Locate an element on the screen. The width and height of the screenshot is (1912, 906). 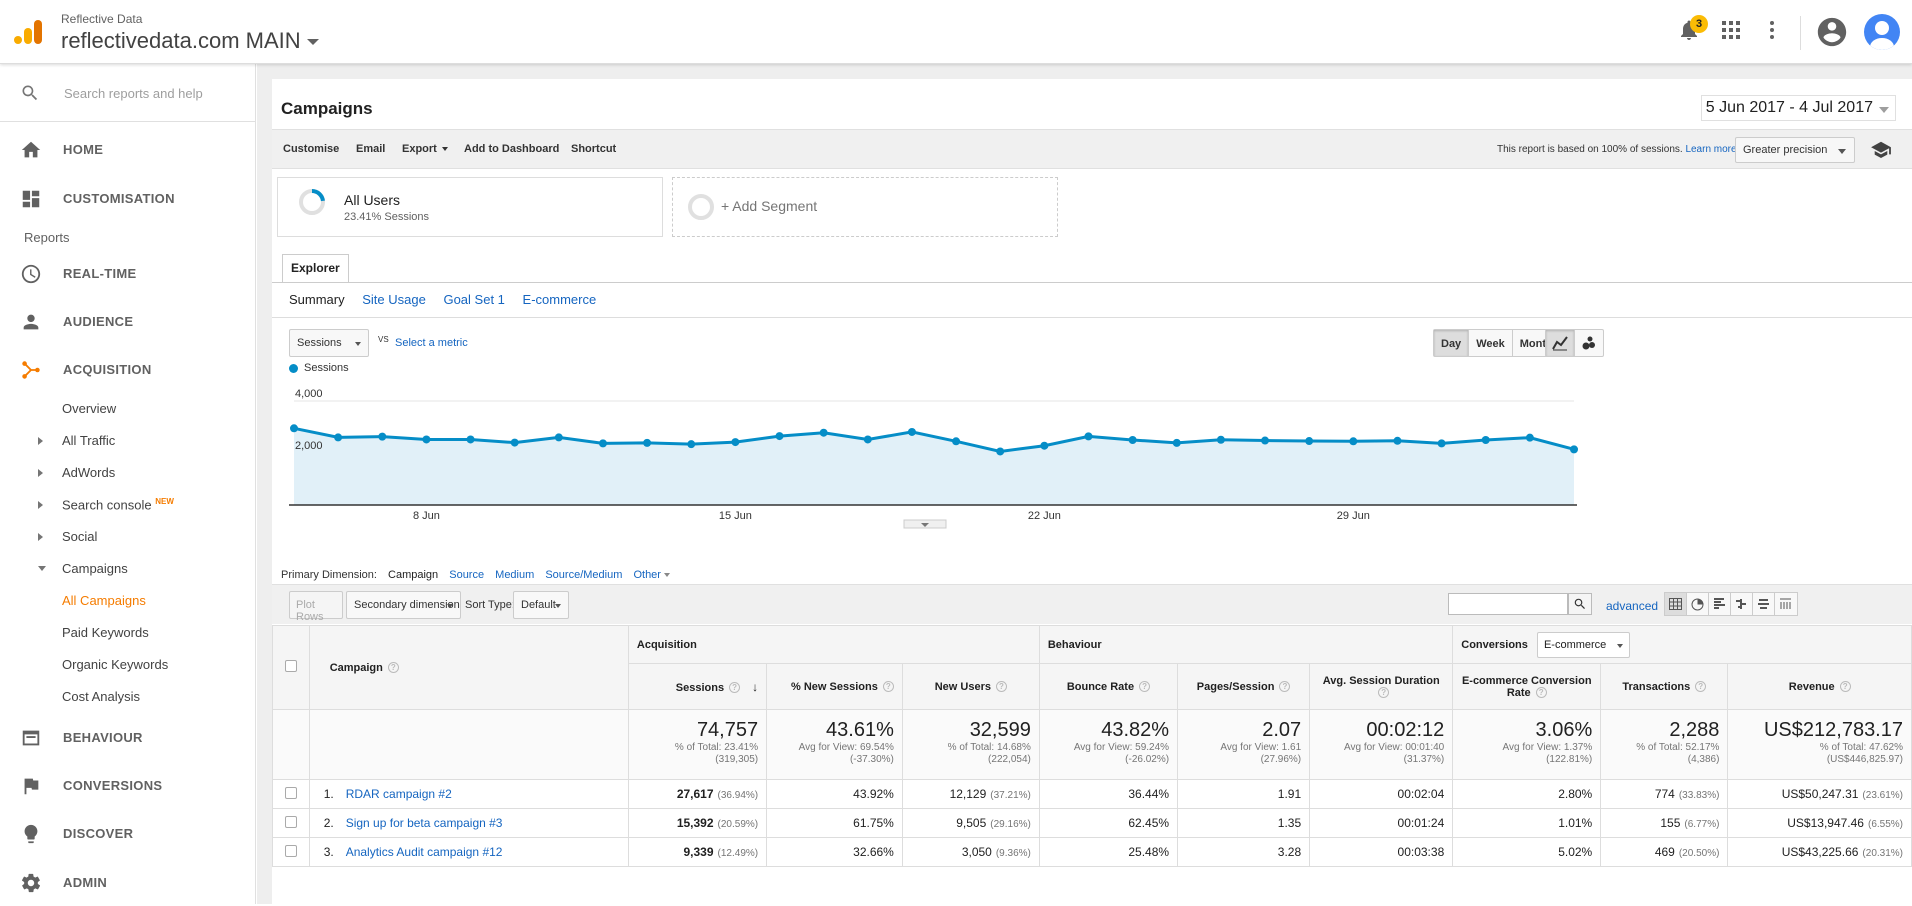
data-point is located at coordinates (558, 437).